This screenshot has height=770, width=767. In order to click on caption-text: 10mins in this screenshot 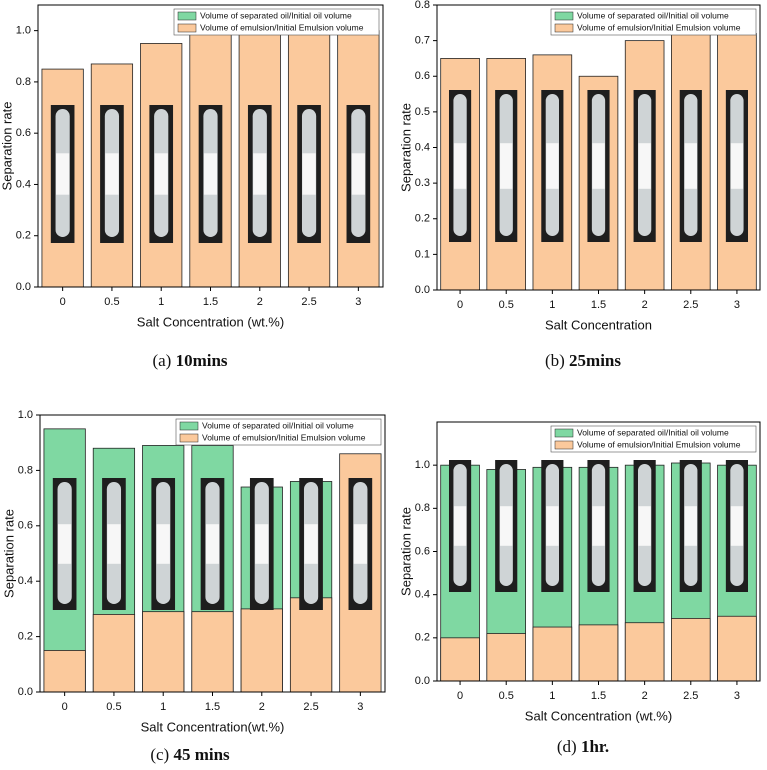, I will do `click(202, 360)`.